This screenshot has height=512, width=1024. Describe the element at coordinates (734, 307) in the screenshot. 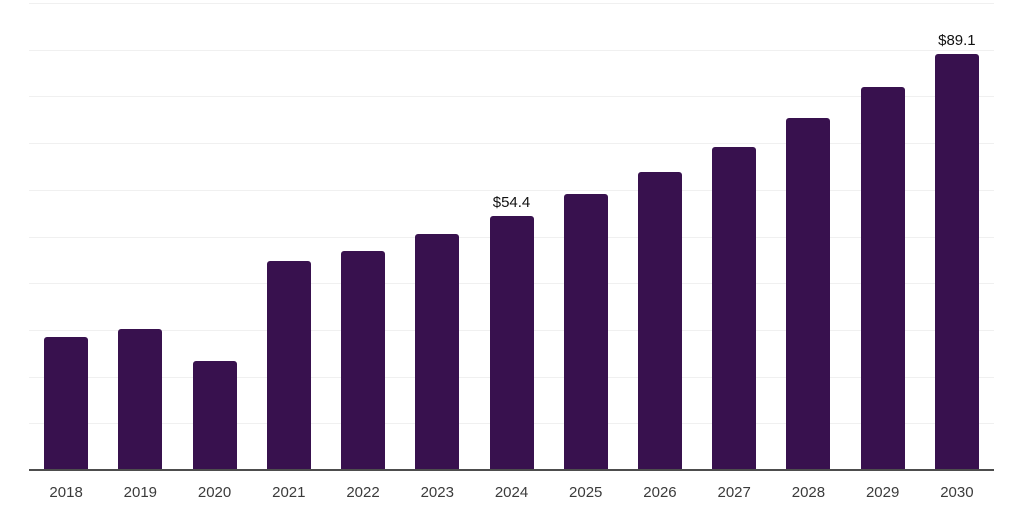

I see `bar-2027` at that location.